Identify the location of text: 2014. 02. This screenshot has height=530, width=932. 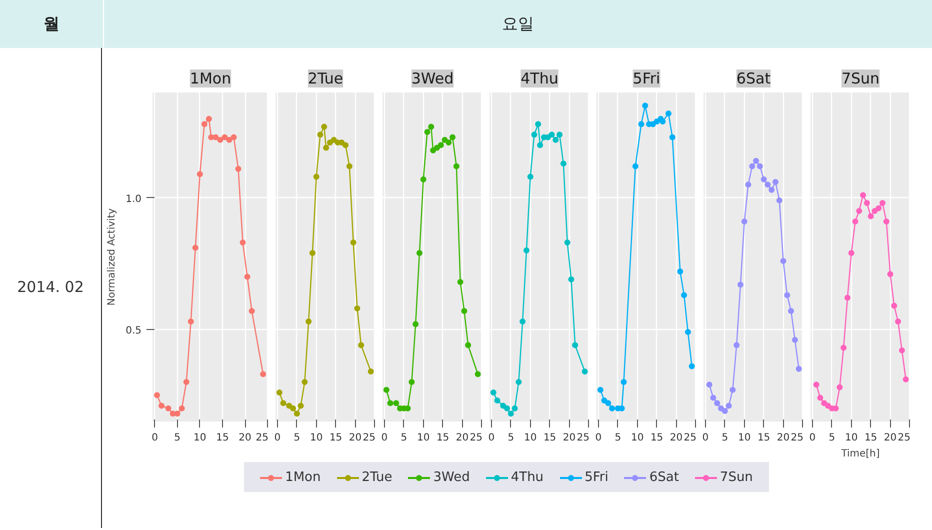
(51, 288).